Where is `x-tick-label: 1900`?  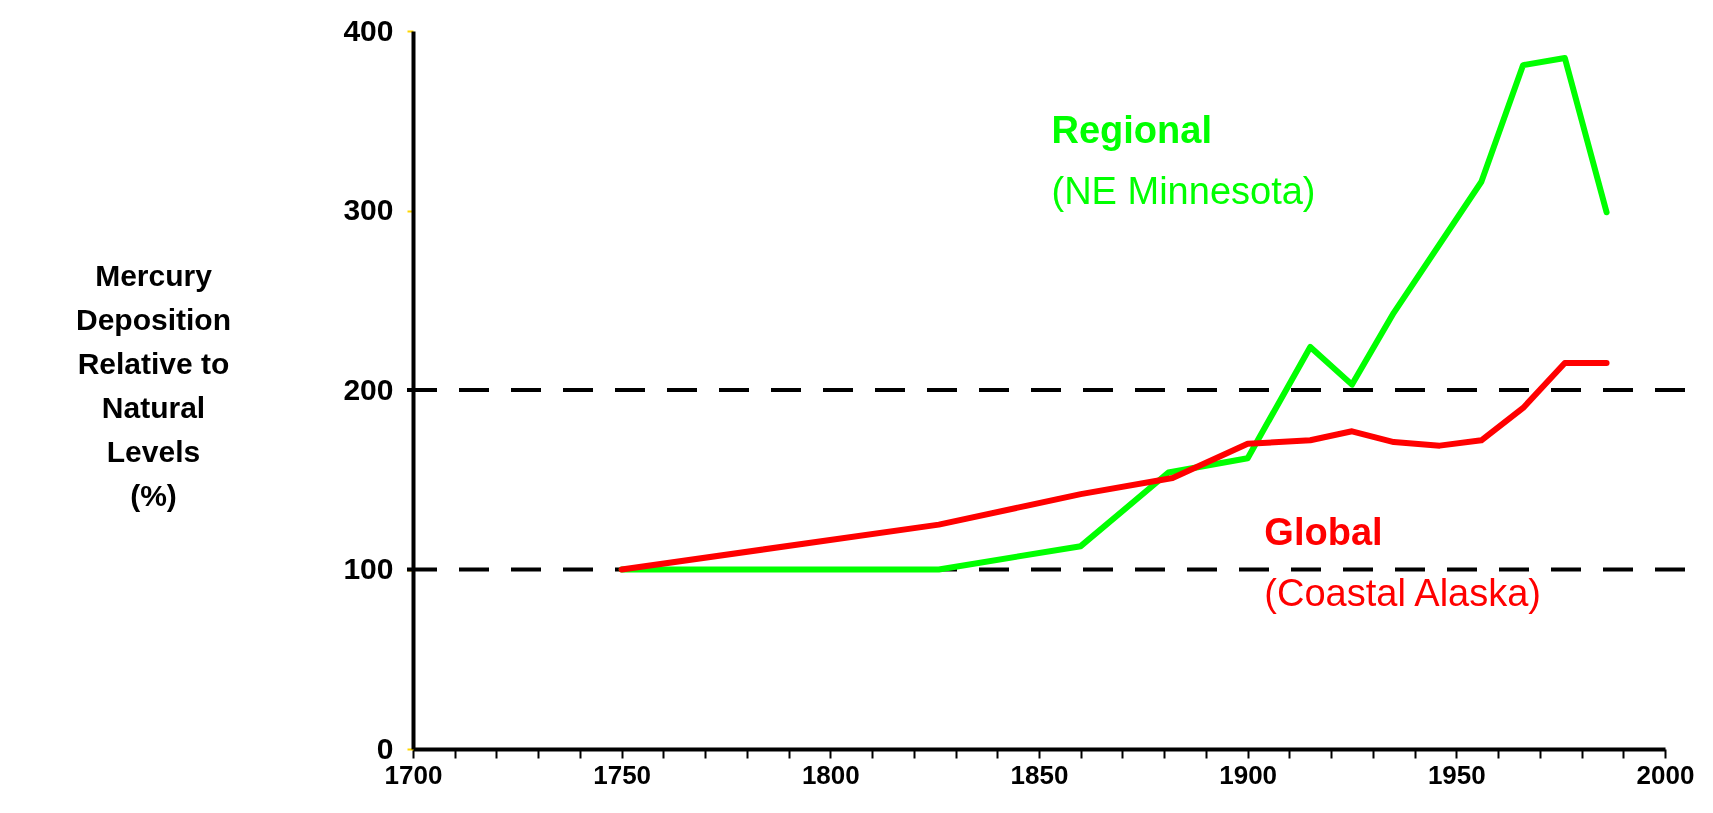 x-tick-label: 1900 is located at coordinates (1248, 774).